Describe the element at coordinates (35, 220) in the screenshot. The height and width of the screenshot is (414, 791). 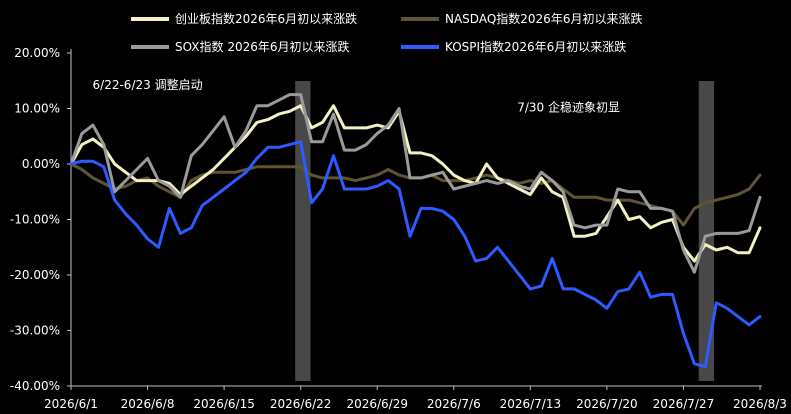
I see `y-tick-label: -10.00%` at that location.